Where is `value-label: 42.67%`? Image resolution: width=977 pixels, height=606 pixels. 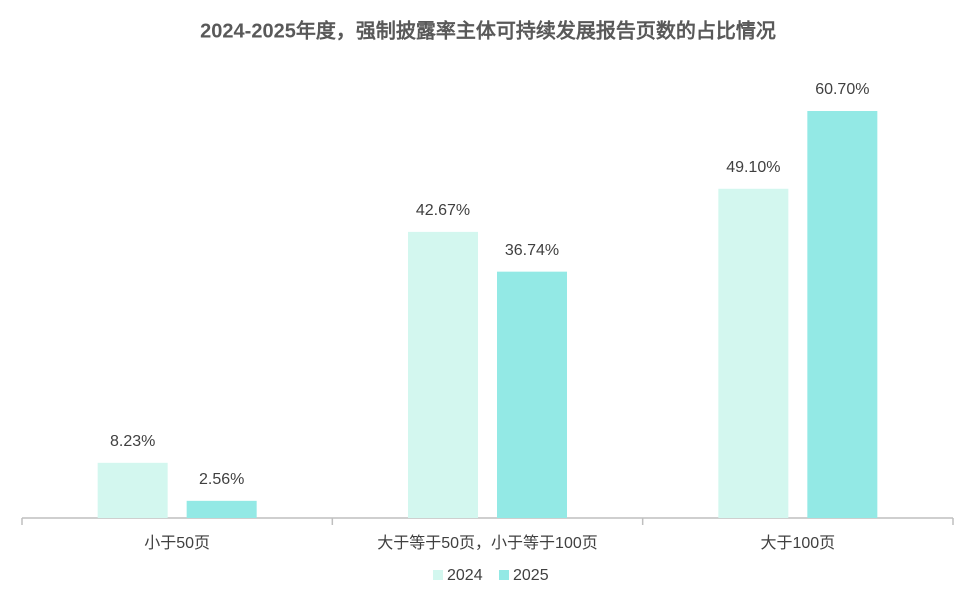 value-label: 42.67% is located at coordinates (443, 210).